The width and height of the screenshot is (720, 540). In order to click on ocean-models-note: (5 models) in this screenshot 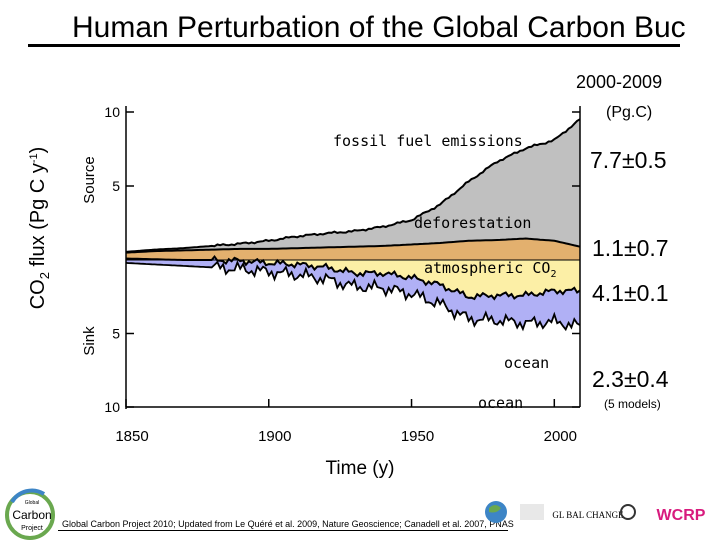, I will do `click(632, 404)`.